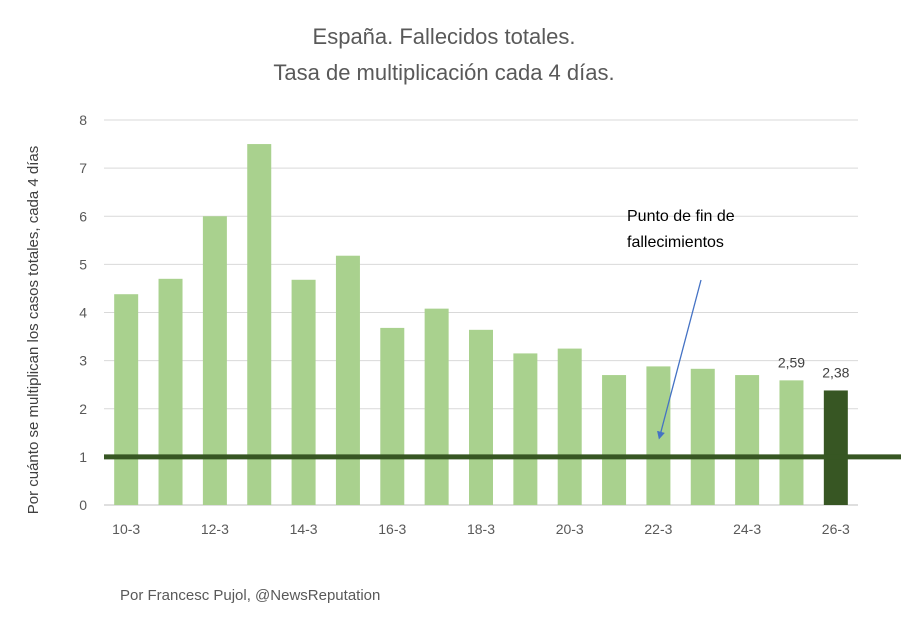  Describe the element at coordinates (83, 409) in the screenshot. I see `y-tick-label: 2` at that location.